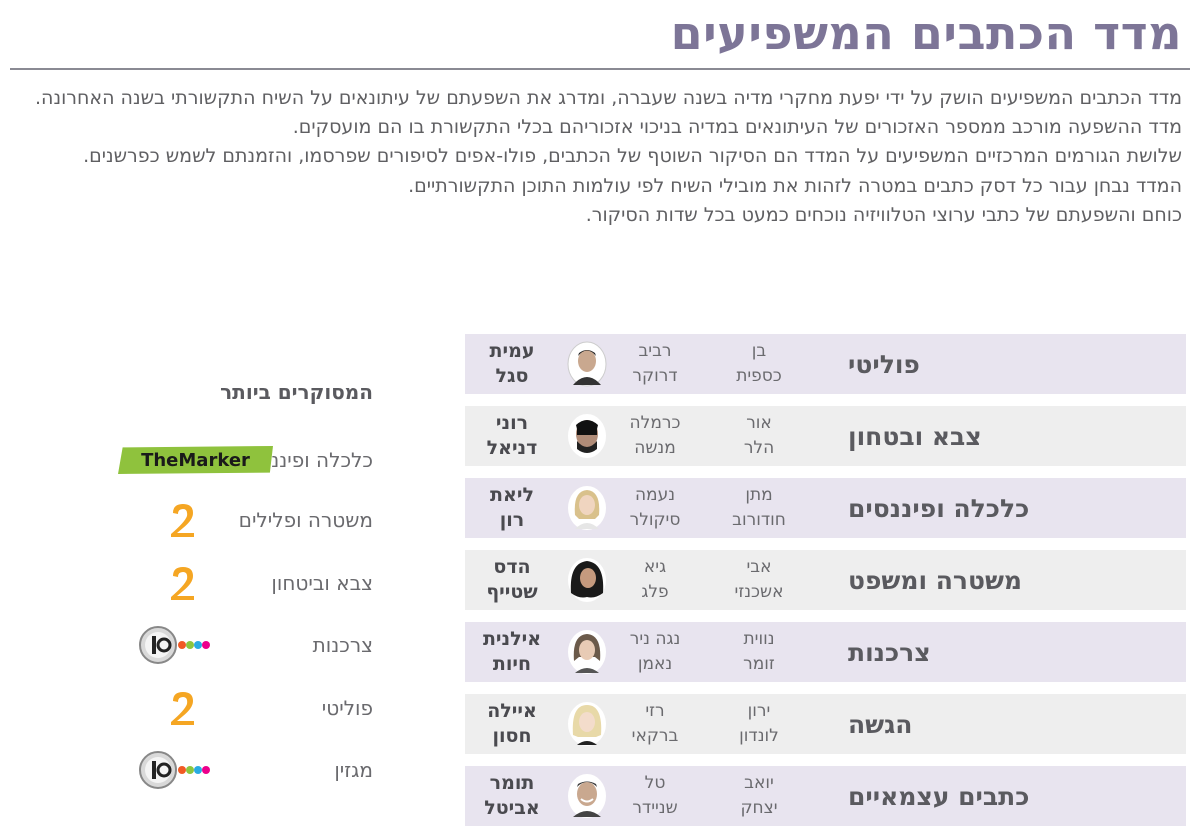  I want to click on first-name: נווית, so click(759, 639).